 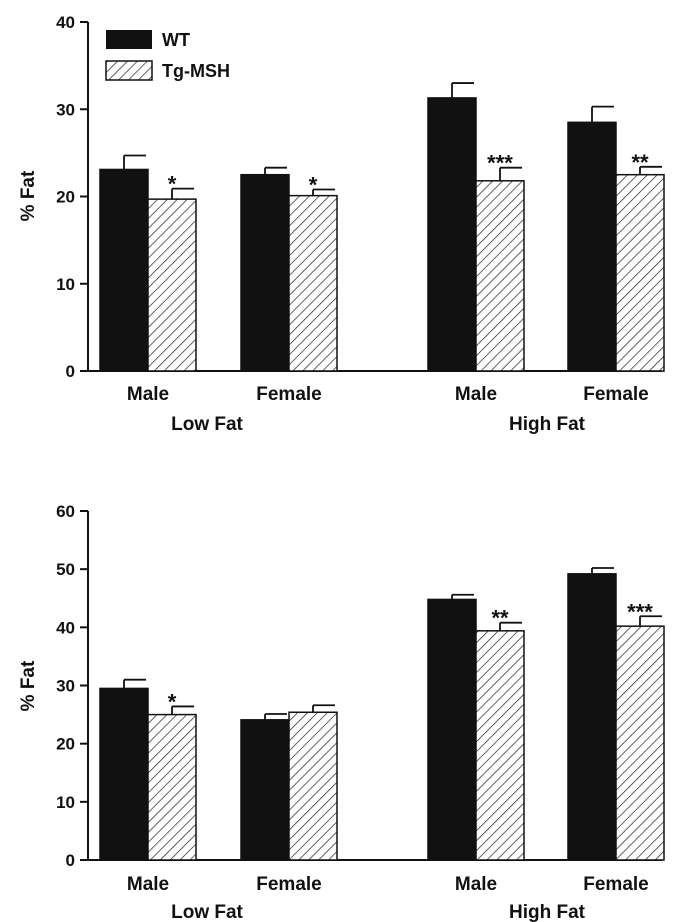 I want to click on y-tick-label: 50, so click(x=65, y=569).